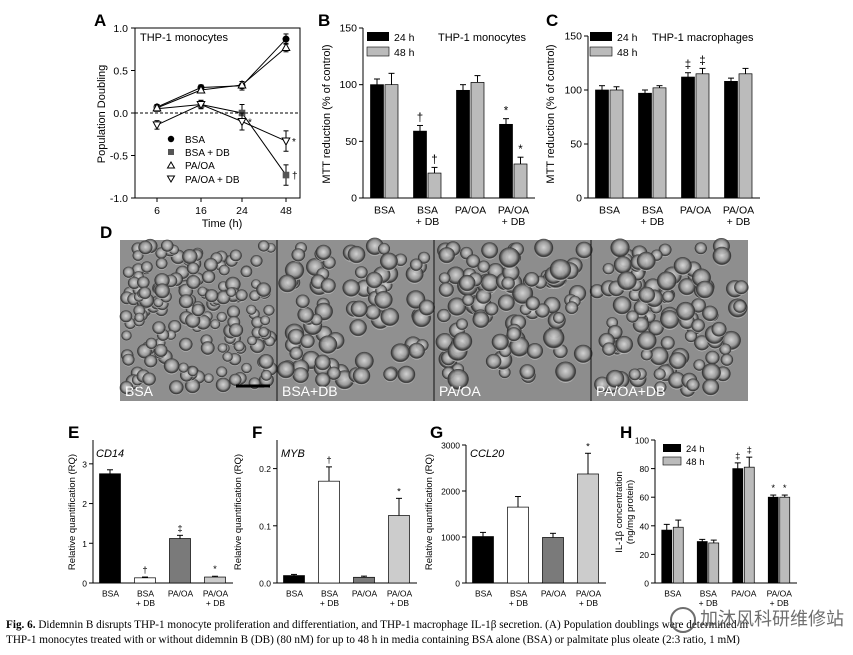  Describe the element at coordinates (645, 526) in the screenshot. I see `y-tick-label: 40` at that location.